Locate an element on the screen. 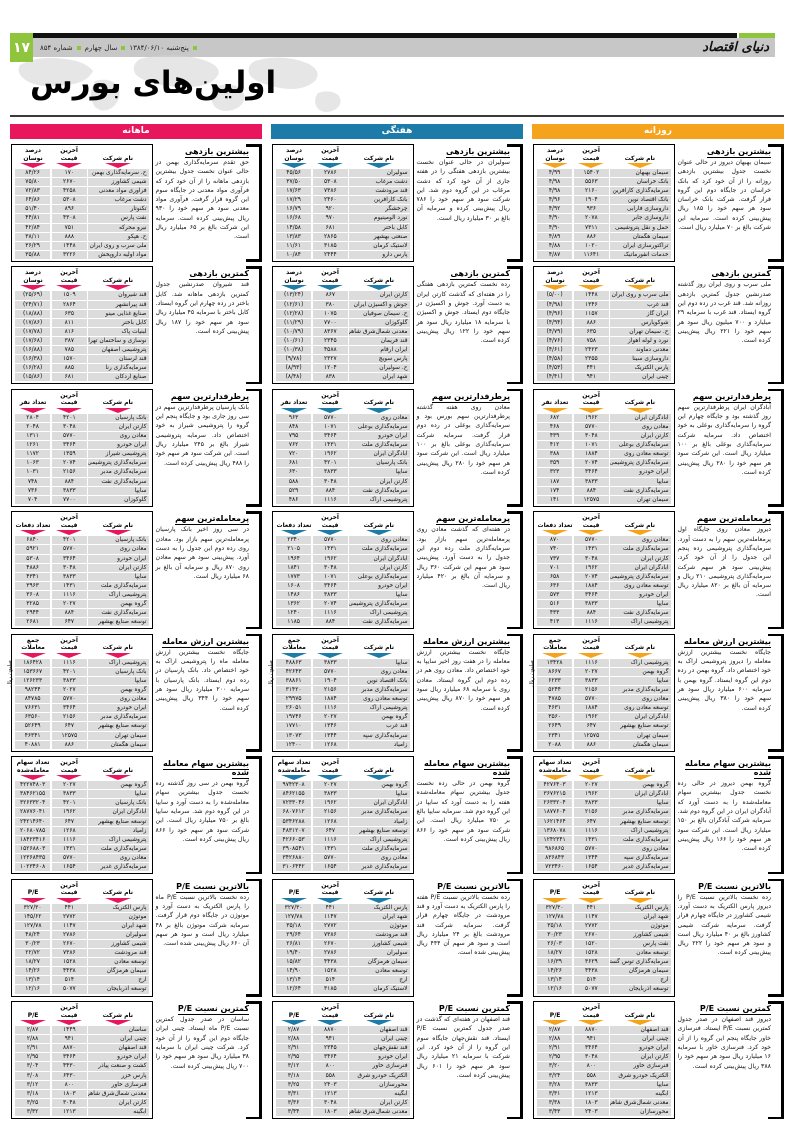  section-title-text: کمترین بازدهی is located at coordinates (219, 275).